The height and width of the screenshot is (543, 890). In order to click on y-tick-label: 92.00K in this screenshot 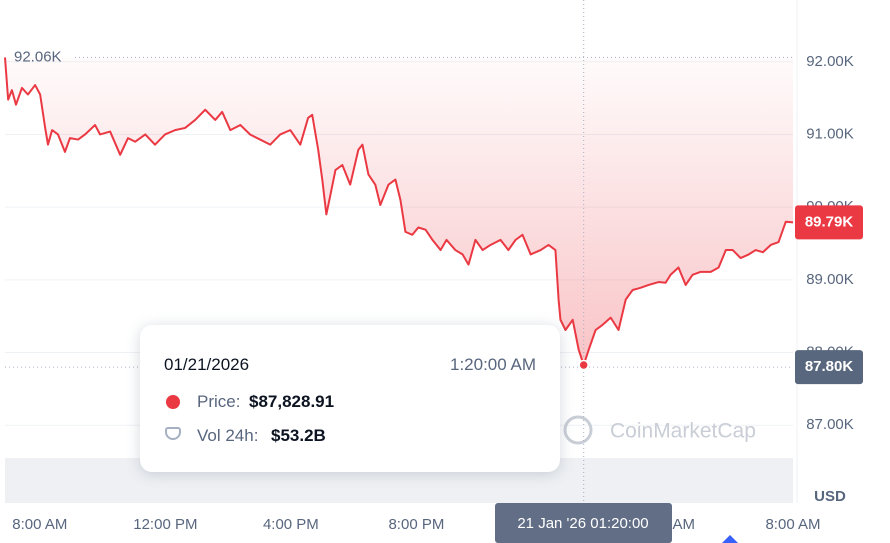, I will do `click(830, 61)`.